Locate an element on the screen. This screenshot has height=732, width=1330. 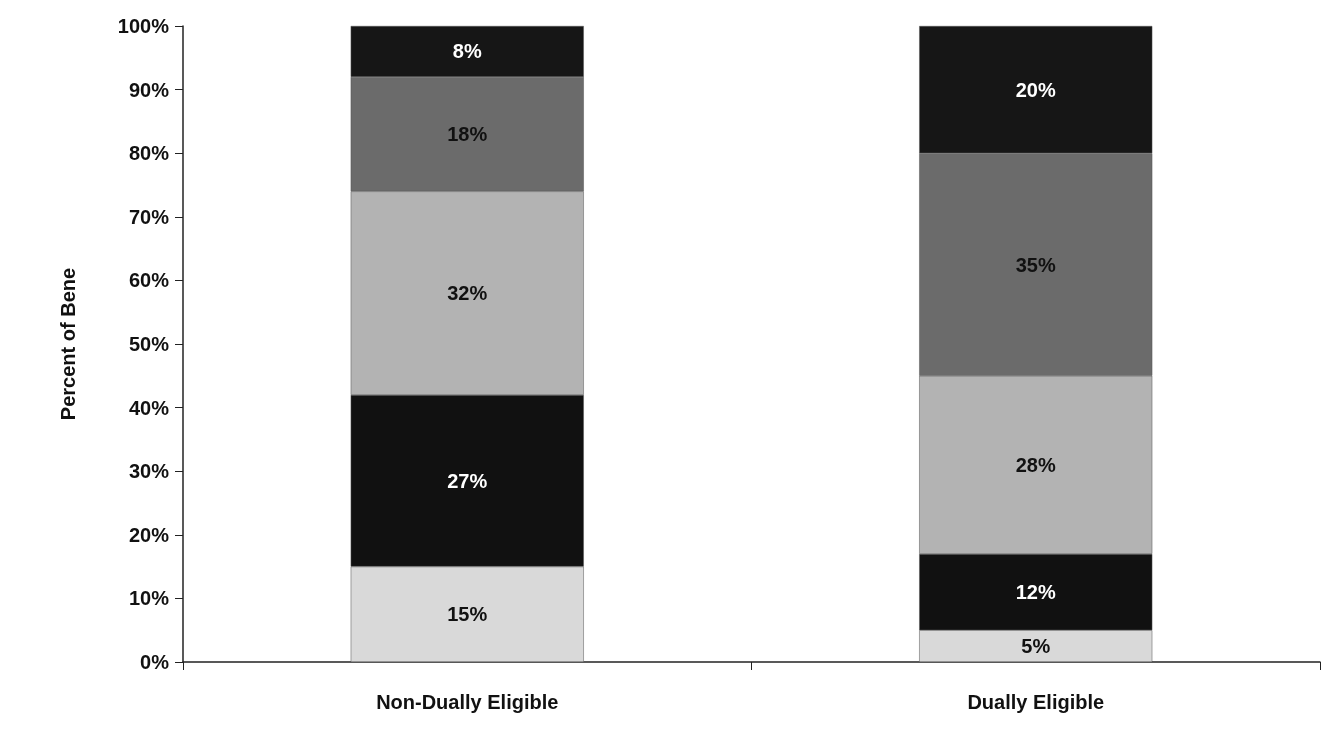
data-label: 12% is located at coordinates (1035, 592).